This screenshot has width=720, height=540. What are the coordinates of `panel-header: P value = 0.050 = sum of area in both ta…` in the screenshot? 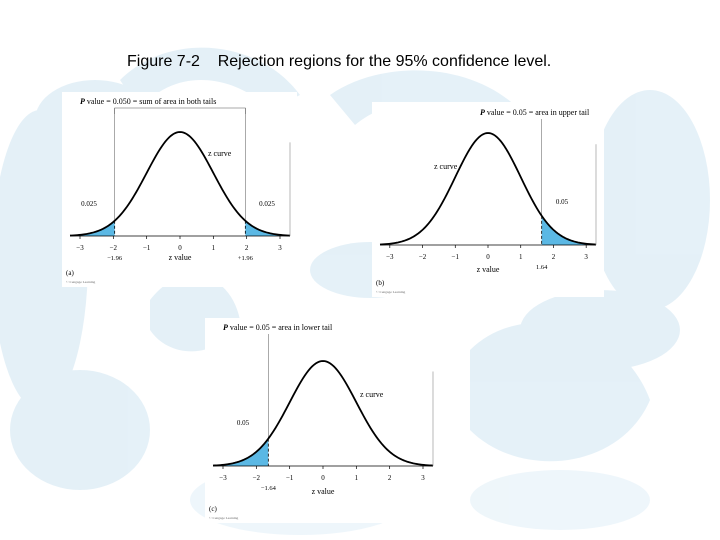 It's located at (148, 101).